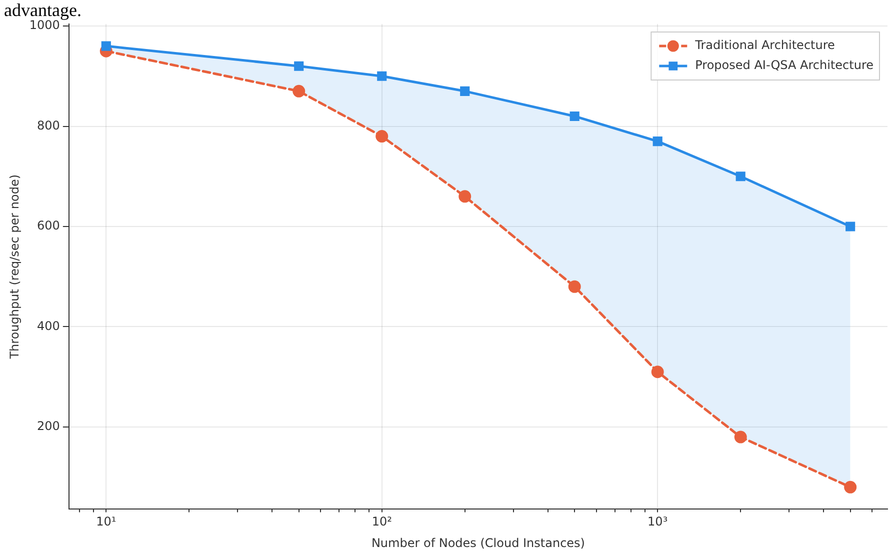 Image resolution: width=895 pixels, height=557 pixels. What do you see at coordinates (48, 225) in the screenshot?
I see `y-tick-label: 600` at bounding box center [48, 225].